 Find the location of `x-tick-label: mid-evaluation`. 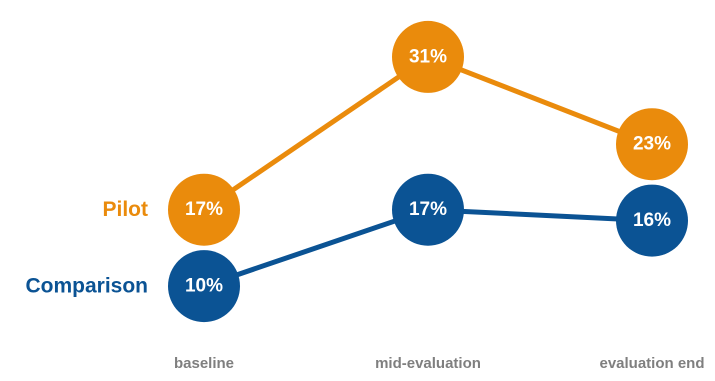

x-tick-label: mid-evaluation is located at coordinates (428, 363).